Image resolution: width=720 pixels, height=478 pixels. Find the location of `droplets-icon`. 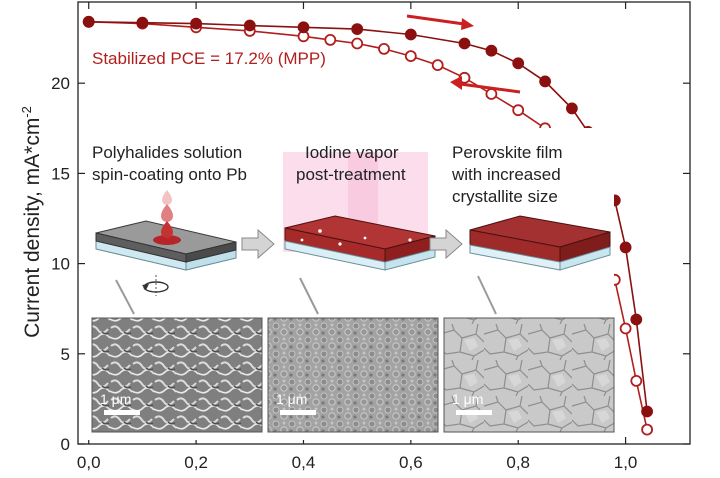

droplets-icon is located at coordinates (167, 214).